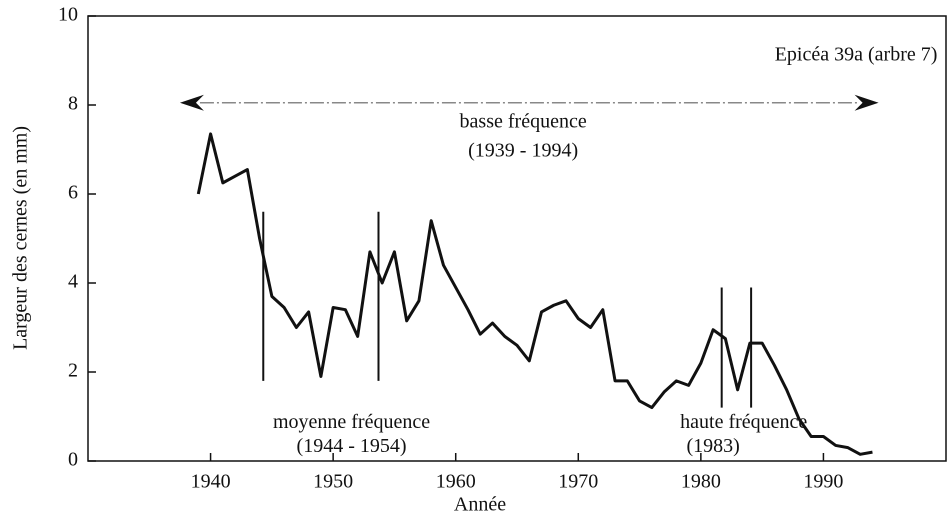 The width and height of the screenshot is (947, 520). What do you see at coordinates (333, 482) in the screenshot?
I see `x-tick-label: 1950` at bounding box center [333, 482].